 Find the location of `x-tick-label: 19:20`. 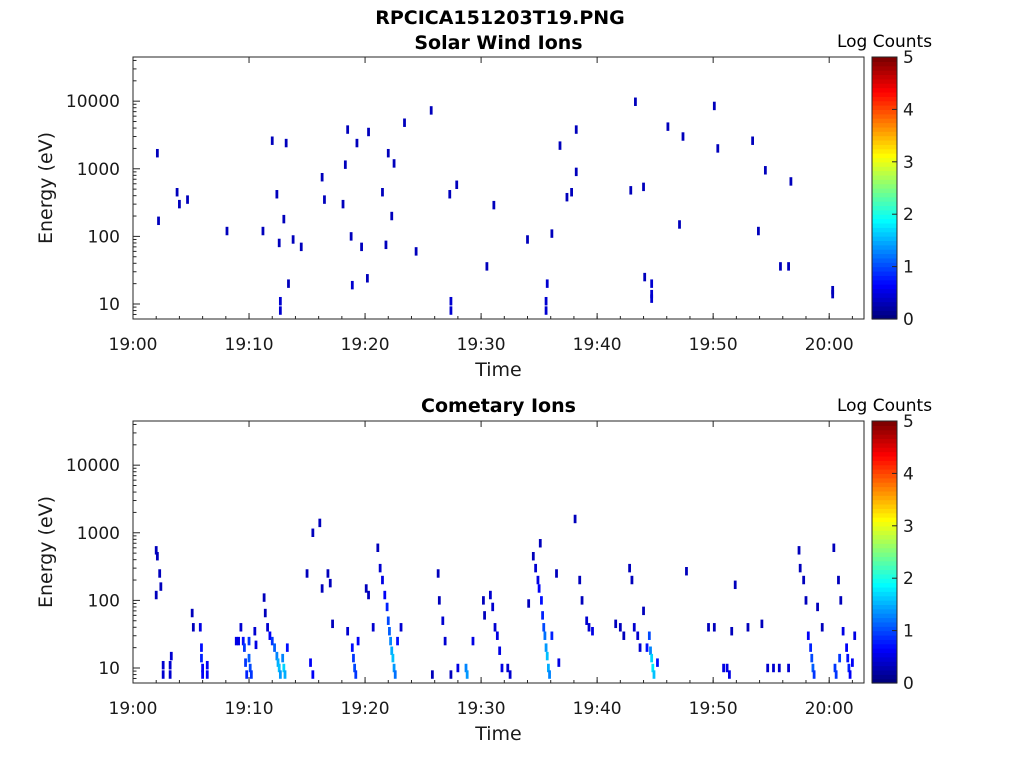

x-tick-label: 19:20 is located at coordinates (365, 345).